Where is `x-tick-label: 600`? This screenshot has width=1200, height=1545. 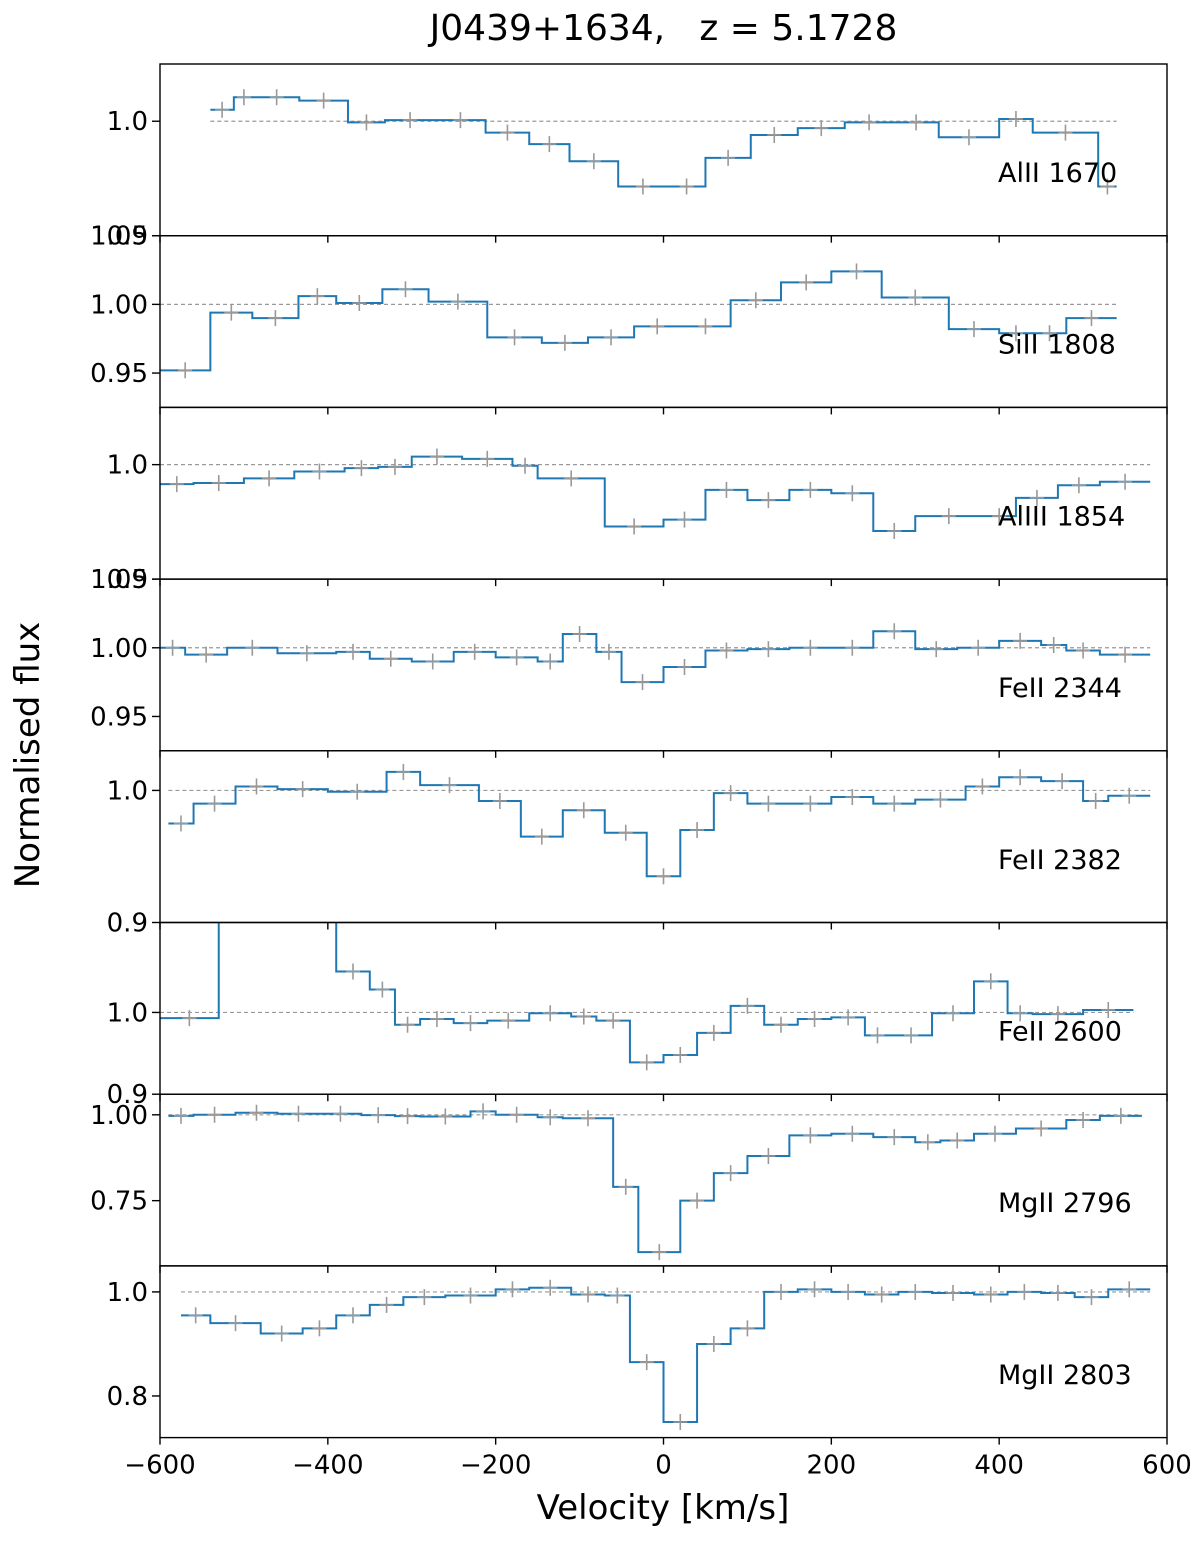
x-tick-label: 600 is located at coordinates (1167, 1466).